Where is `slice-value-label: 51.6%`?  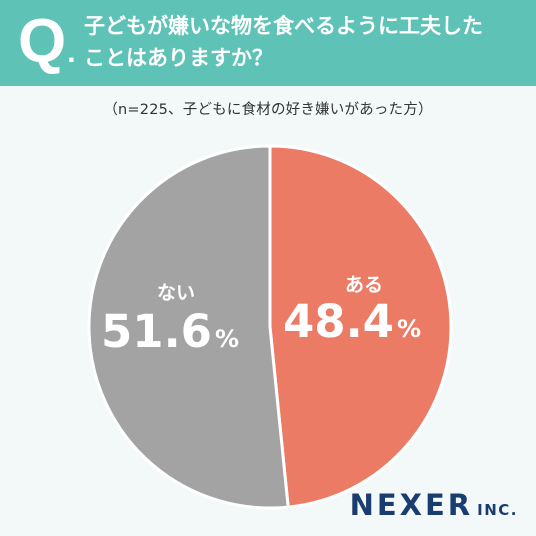 slice-value-label: 51.6% is located at coordinates (170, 331).